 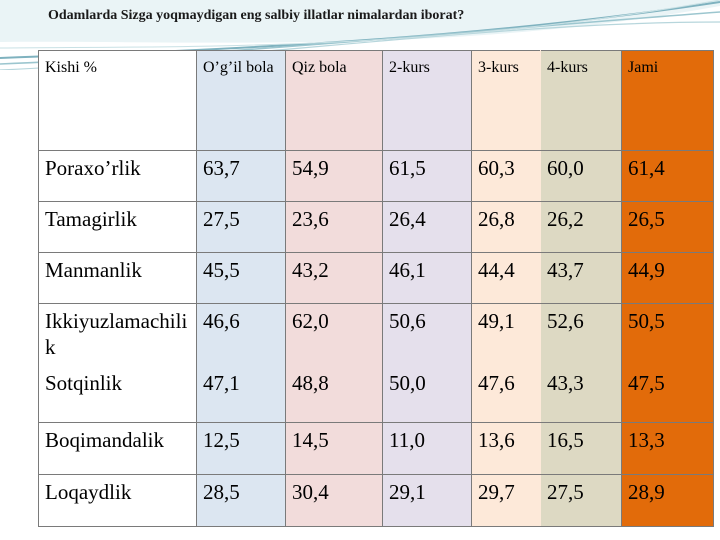 What do you see at coordinates (241, 448) in the screenshot?
I see `table-cell: 12,5` at bounding box center [241, 448].